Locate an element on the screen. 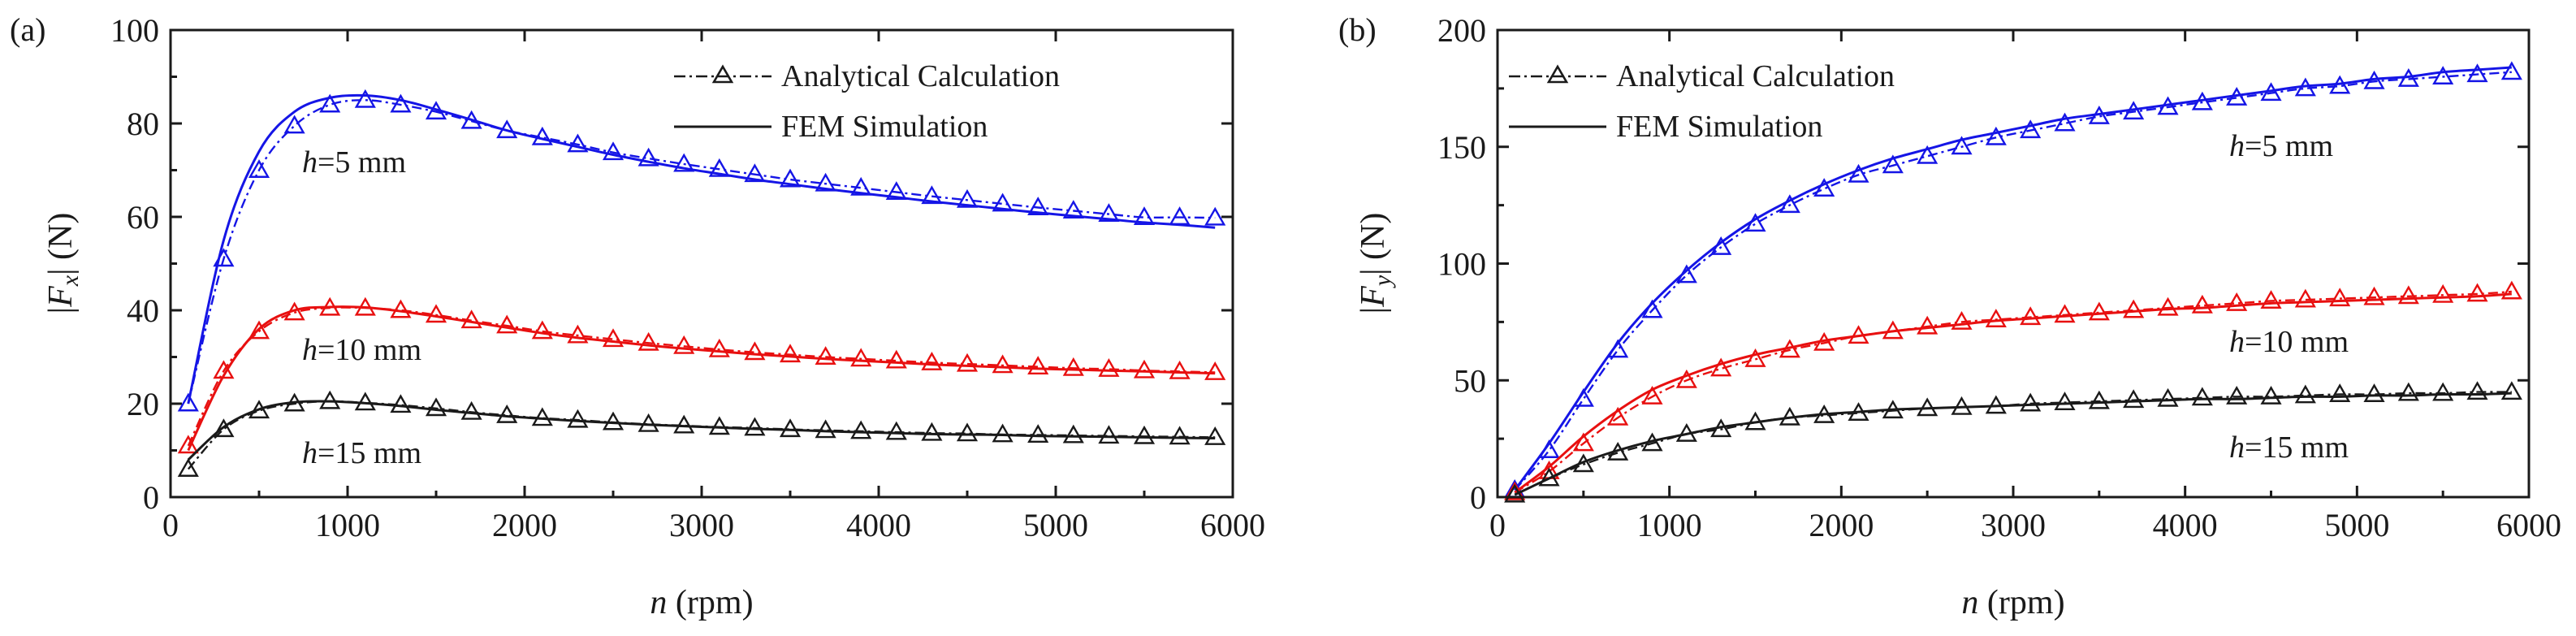 Image resolution: width=2576 pixels, height=636 pixels. fem-line-h15-b is located at coordinates (2013, 444).